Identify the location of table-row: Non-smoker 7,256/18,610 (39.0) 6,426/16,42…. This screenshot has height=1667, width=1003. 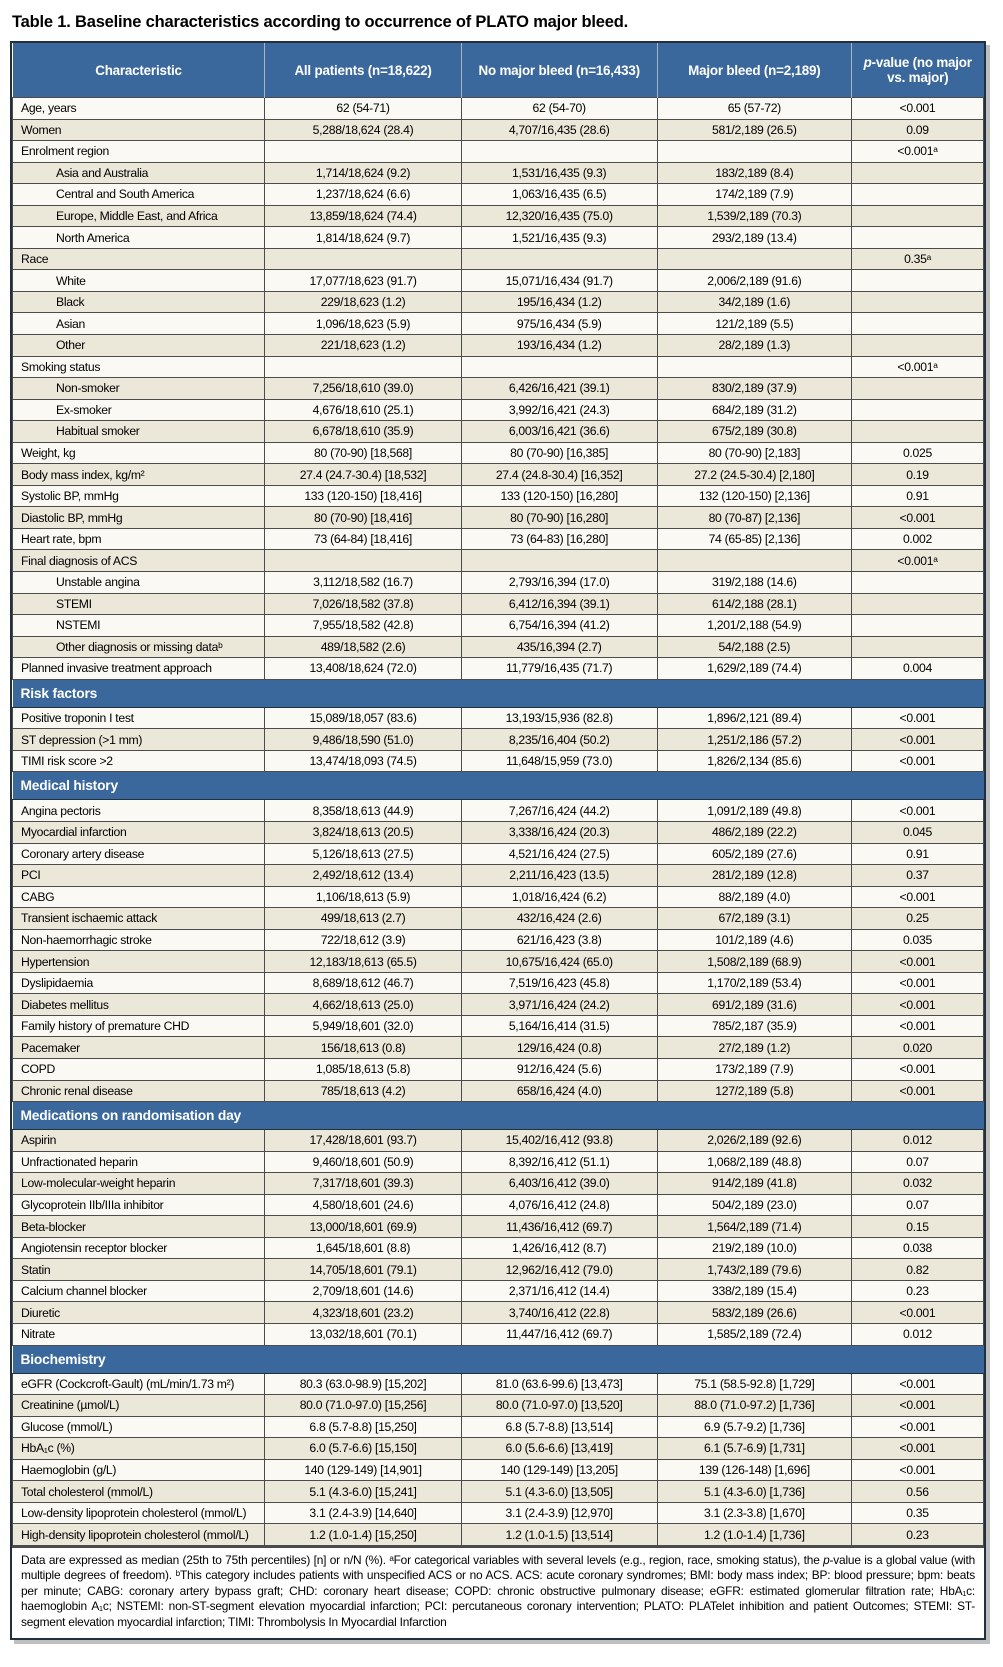
(498, 388).